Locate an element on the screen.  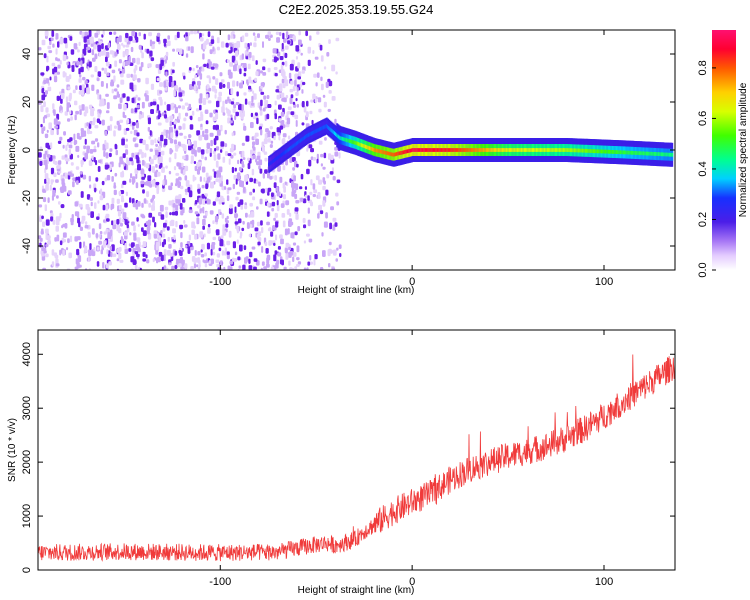
colorbar-ticks: 0.00.20.40.60.8 is located at coordinates (706, 169).